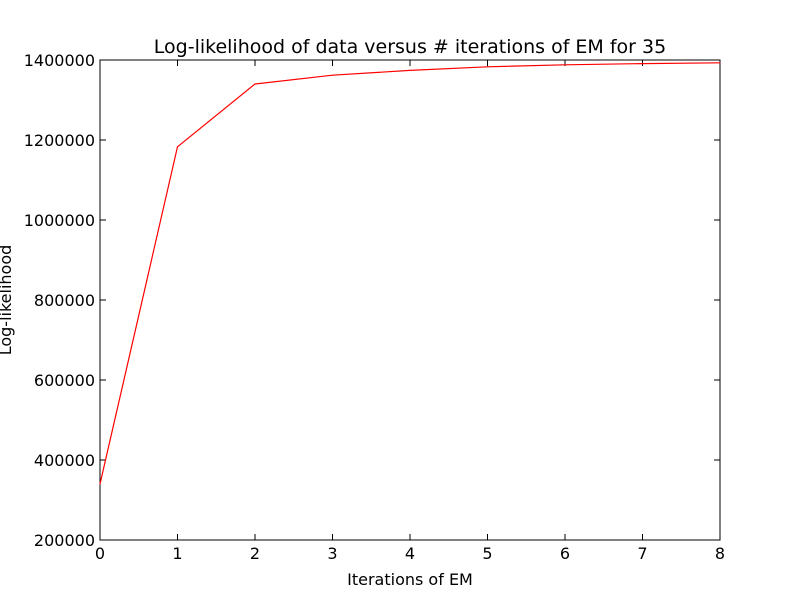 This screenshot has height=600, width=800. I want to click on y-tick-label: 200000, so click(64, 540).